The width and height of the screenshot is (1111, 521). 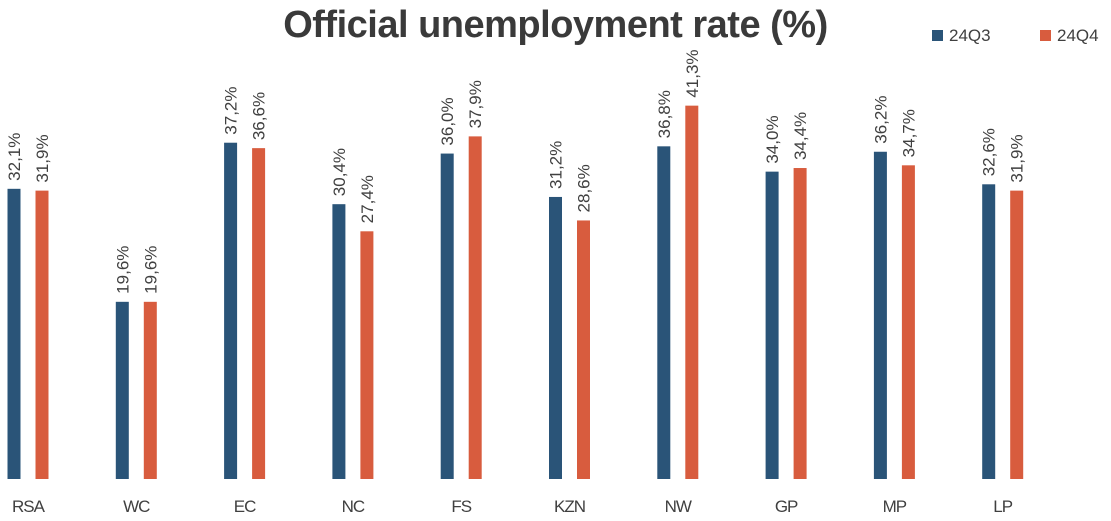 I want to click on x-tick-label-kzn: KZN, so click(x=569, y=506).